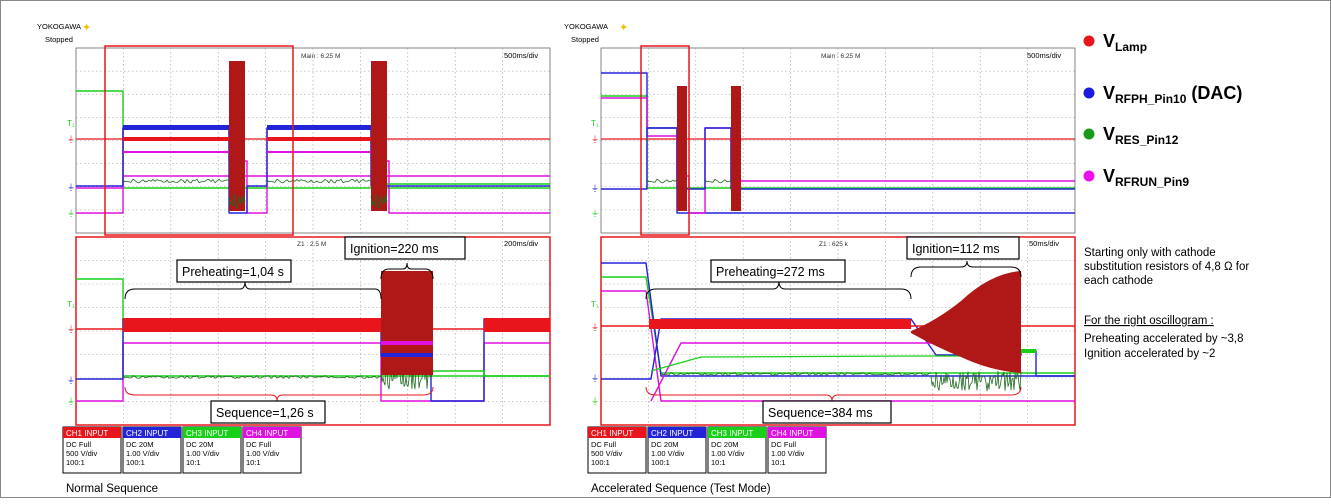 The width and height of the screenshot is (1331, 504). What do you see at coordinates (394, 249) in the screenshot?
I see `left-ignition-label: Ignition=220 ms` at bounding box center [394, 249].